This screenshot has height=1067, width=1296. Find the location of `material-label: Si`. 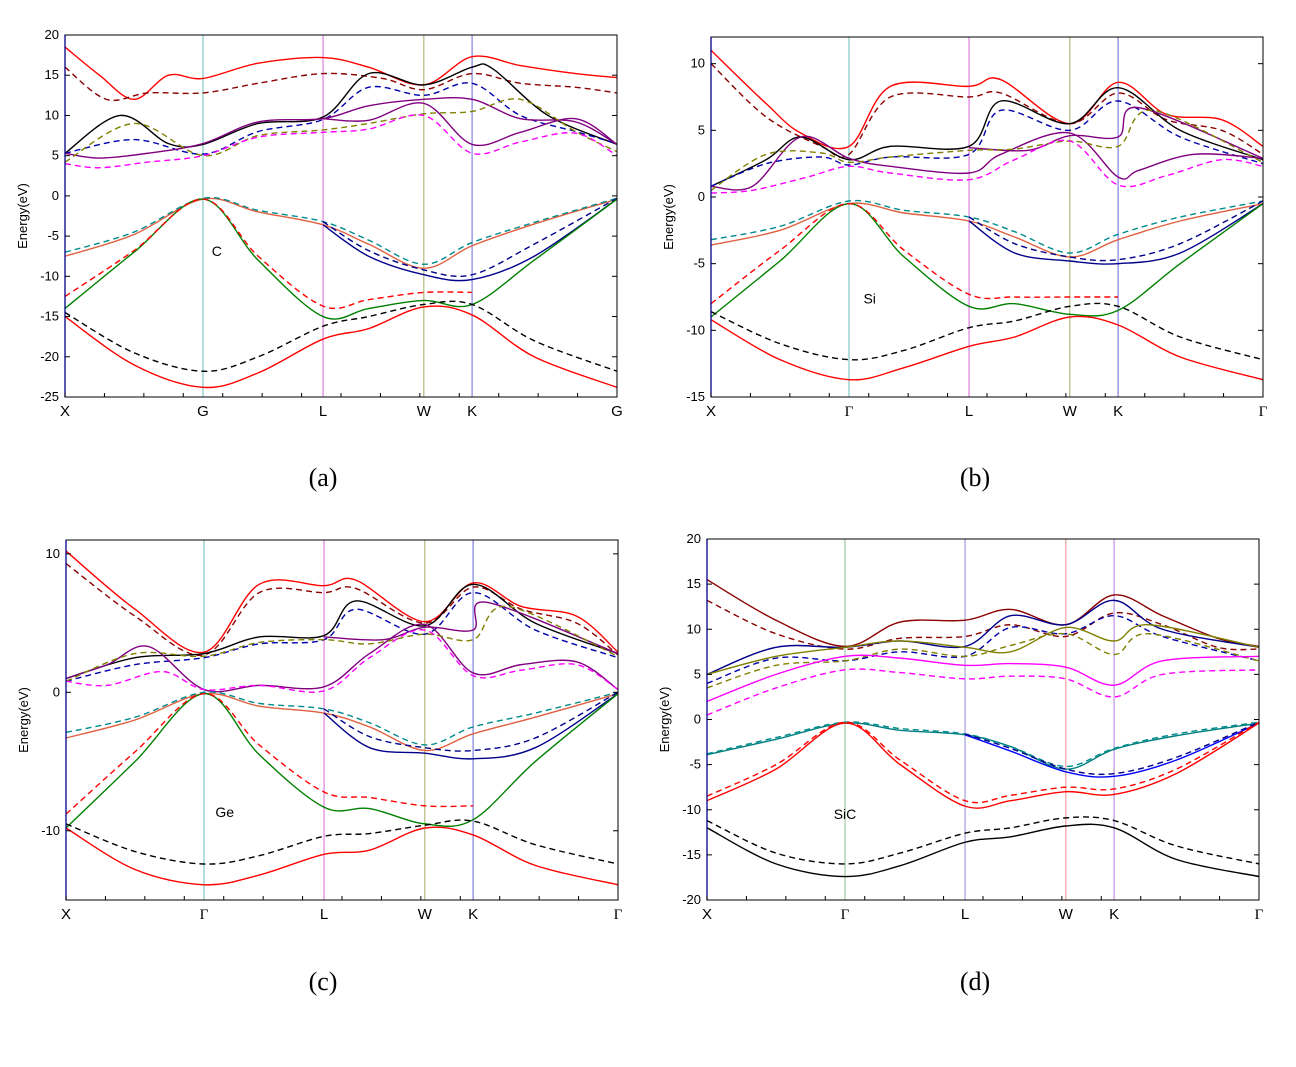

material-label: Si is located at coordinates (869, 299).